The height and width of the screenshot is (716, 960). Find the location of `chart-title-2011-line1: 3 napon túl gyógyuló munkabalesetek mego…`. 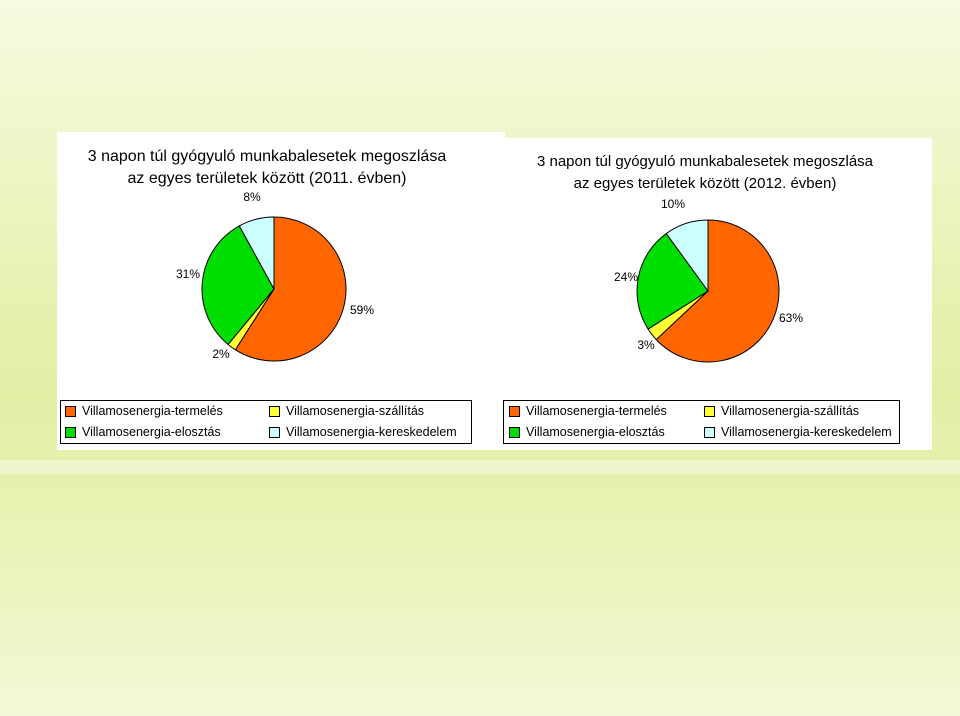

chart-title-2011-line1: 3 napon túl gyógyuló munkabalesetek mego… is located at coordinates (267, 156).